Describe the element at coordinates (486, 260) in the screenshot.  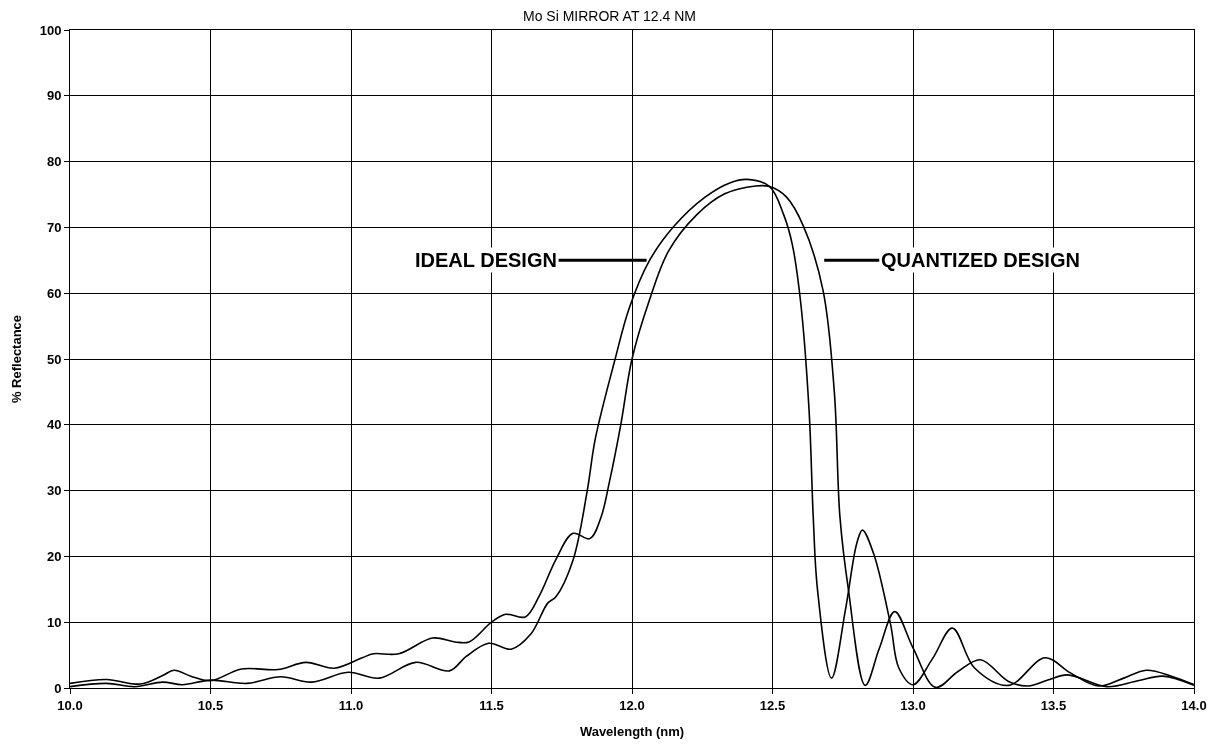
I see `annotation: IDEAL DESIGN` at that location.